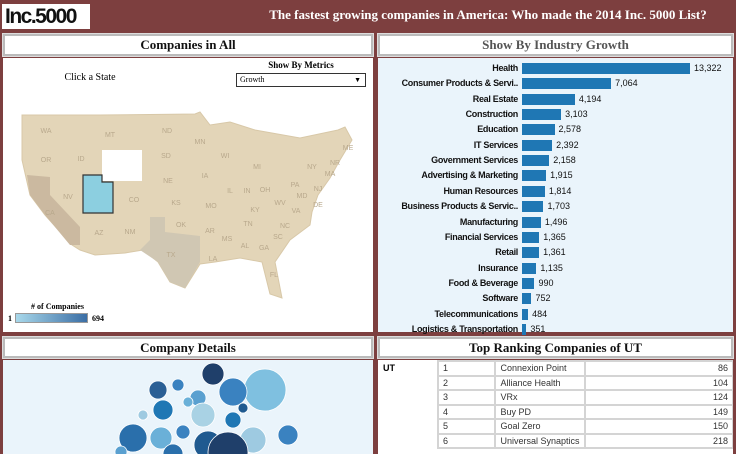  Describe the element at coordinates (448, 160) in the screenshot. I see `bar-label-cell: Government Services` at that location.